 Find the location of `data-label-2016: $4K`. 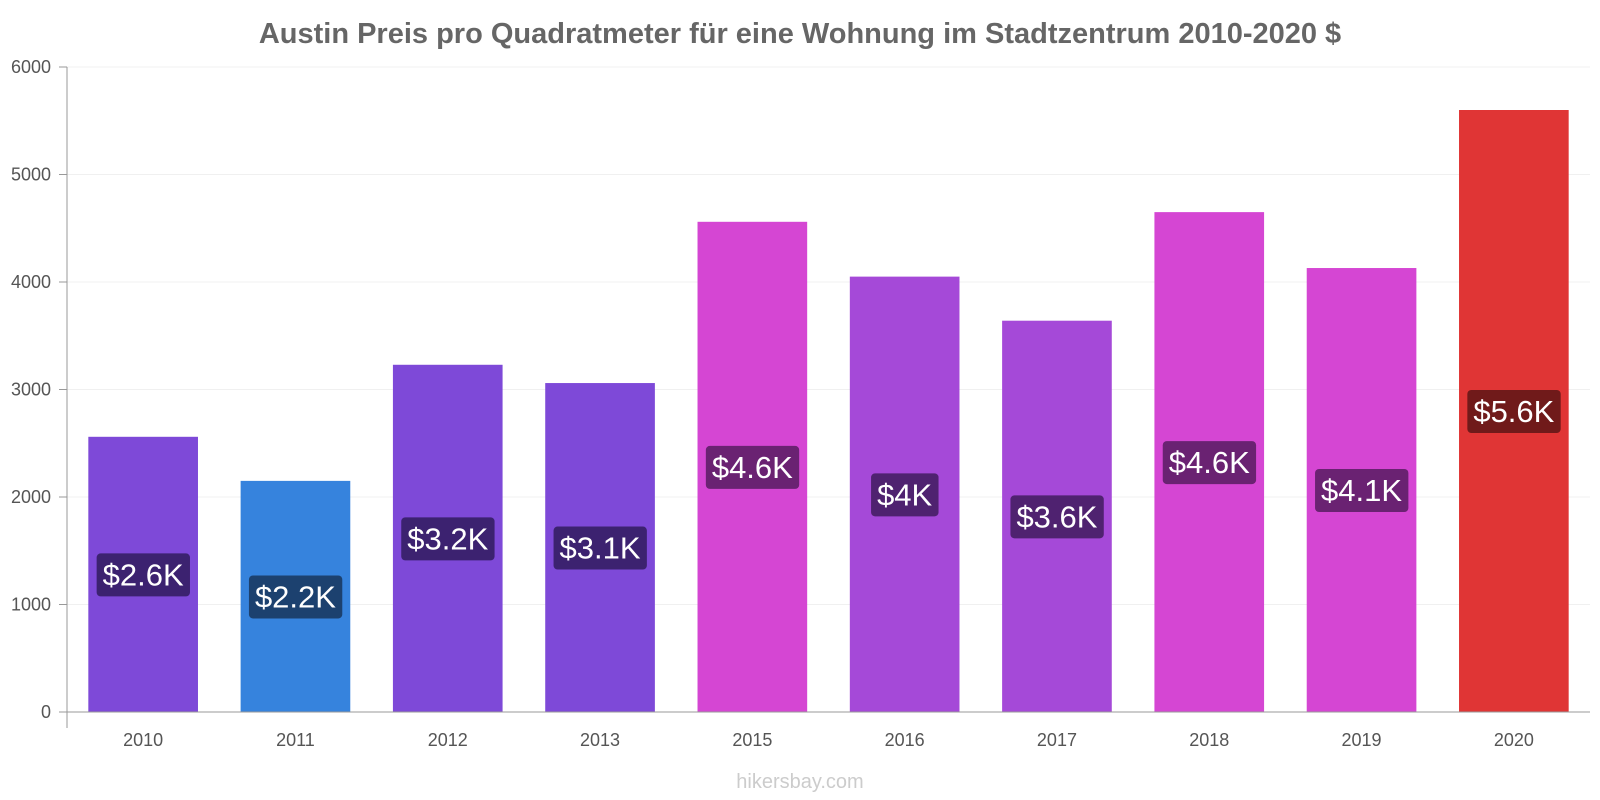

data-label-2016: $4K is located at coordinates (905, 495).